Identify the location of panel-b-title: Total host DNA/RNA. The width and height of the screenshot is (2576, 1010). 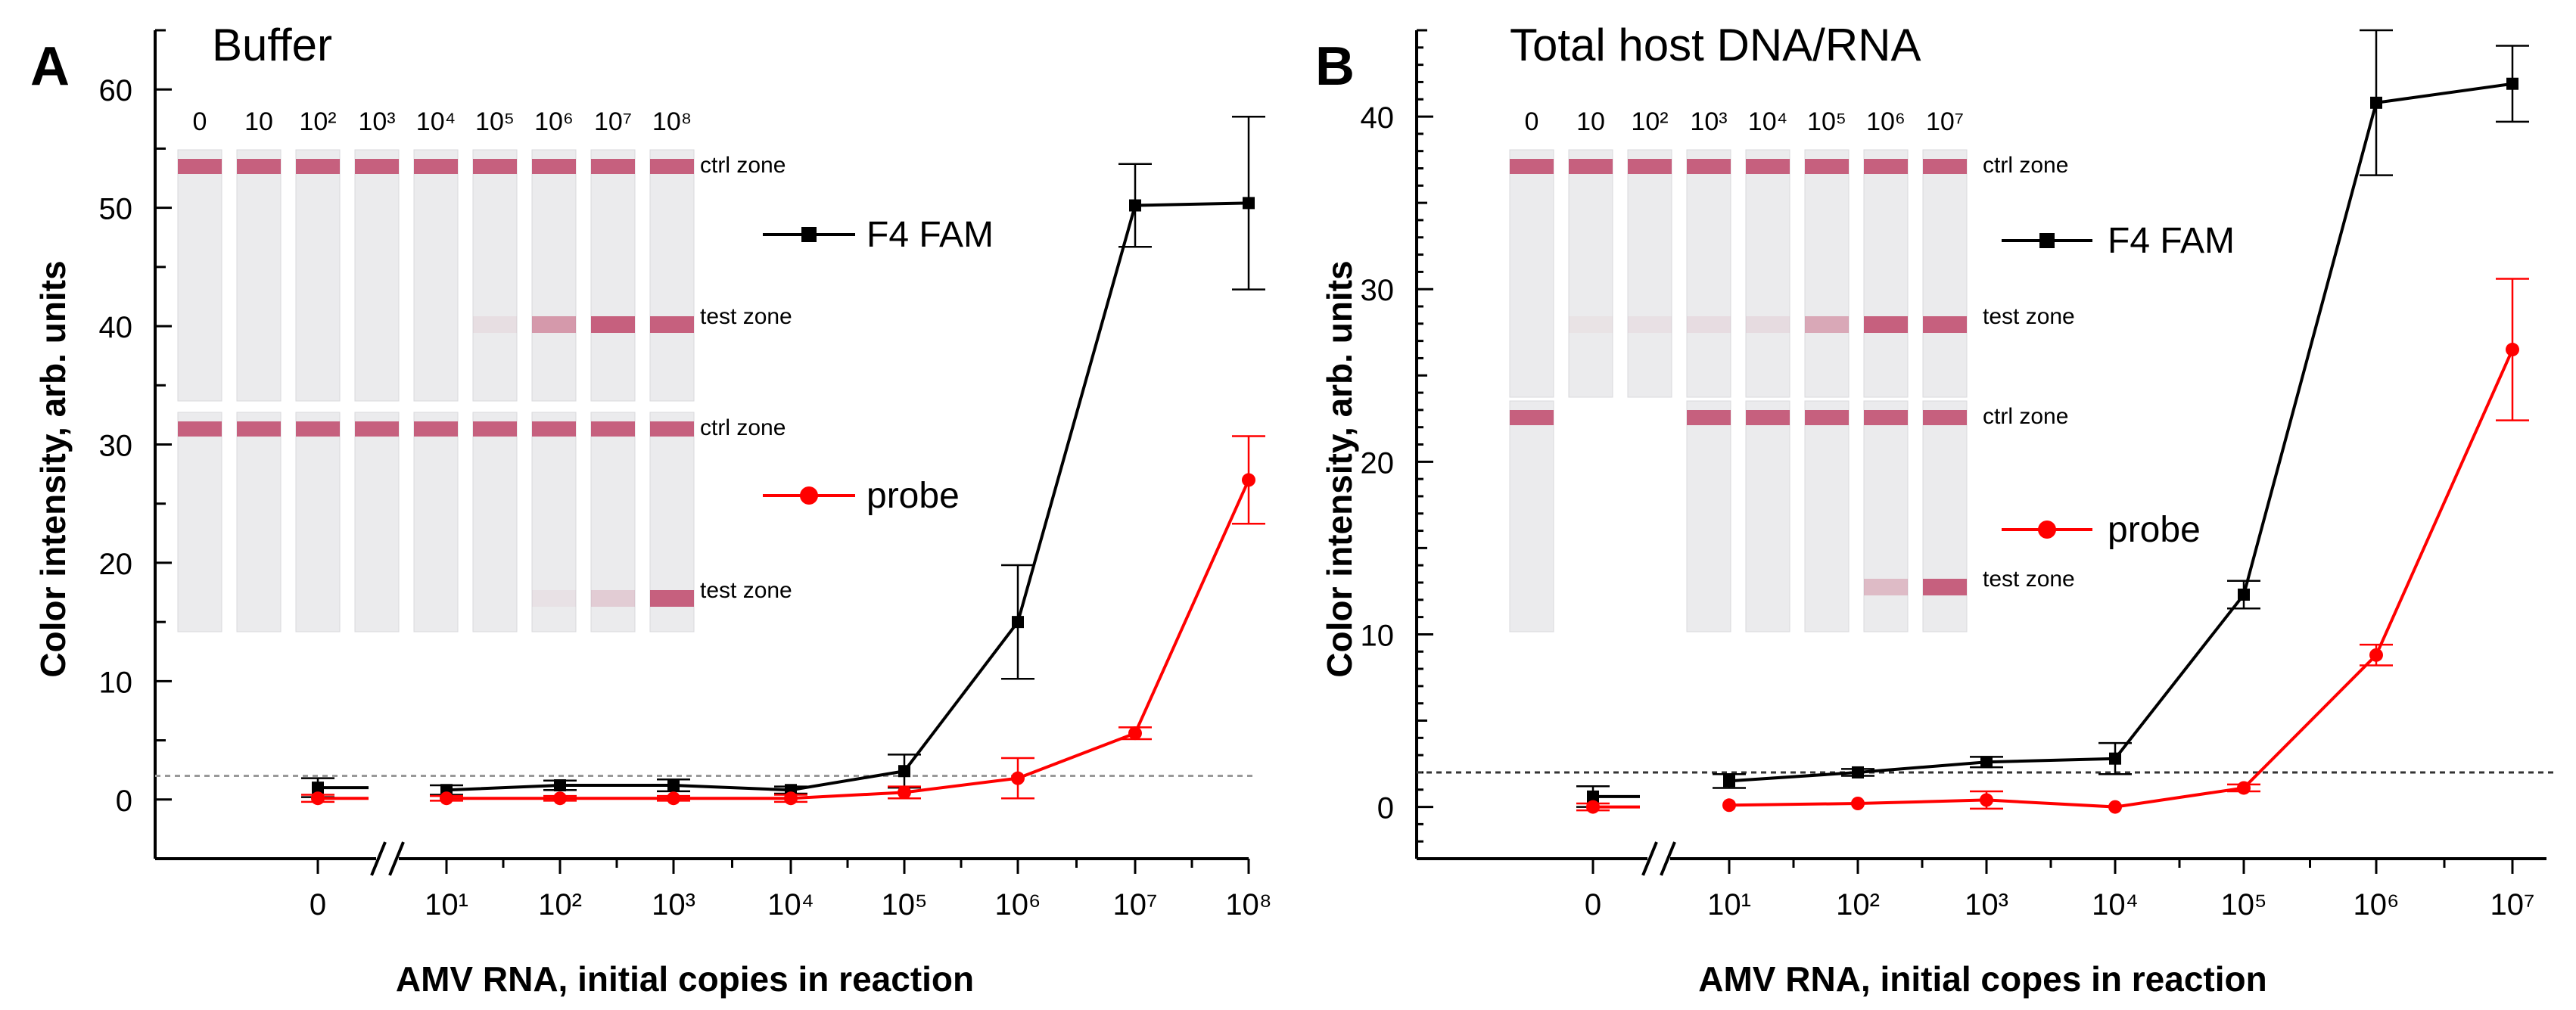
(1715, 45).